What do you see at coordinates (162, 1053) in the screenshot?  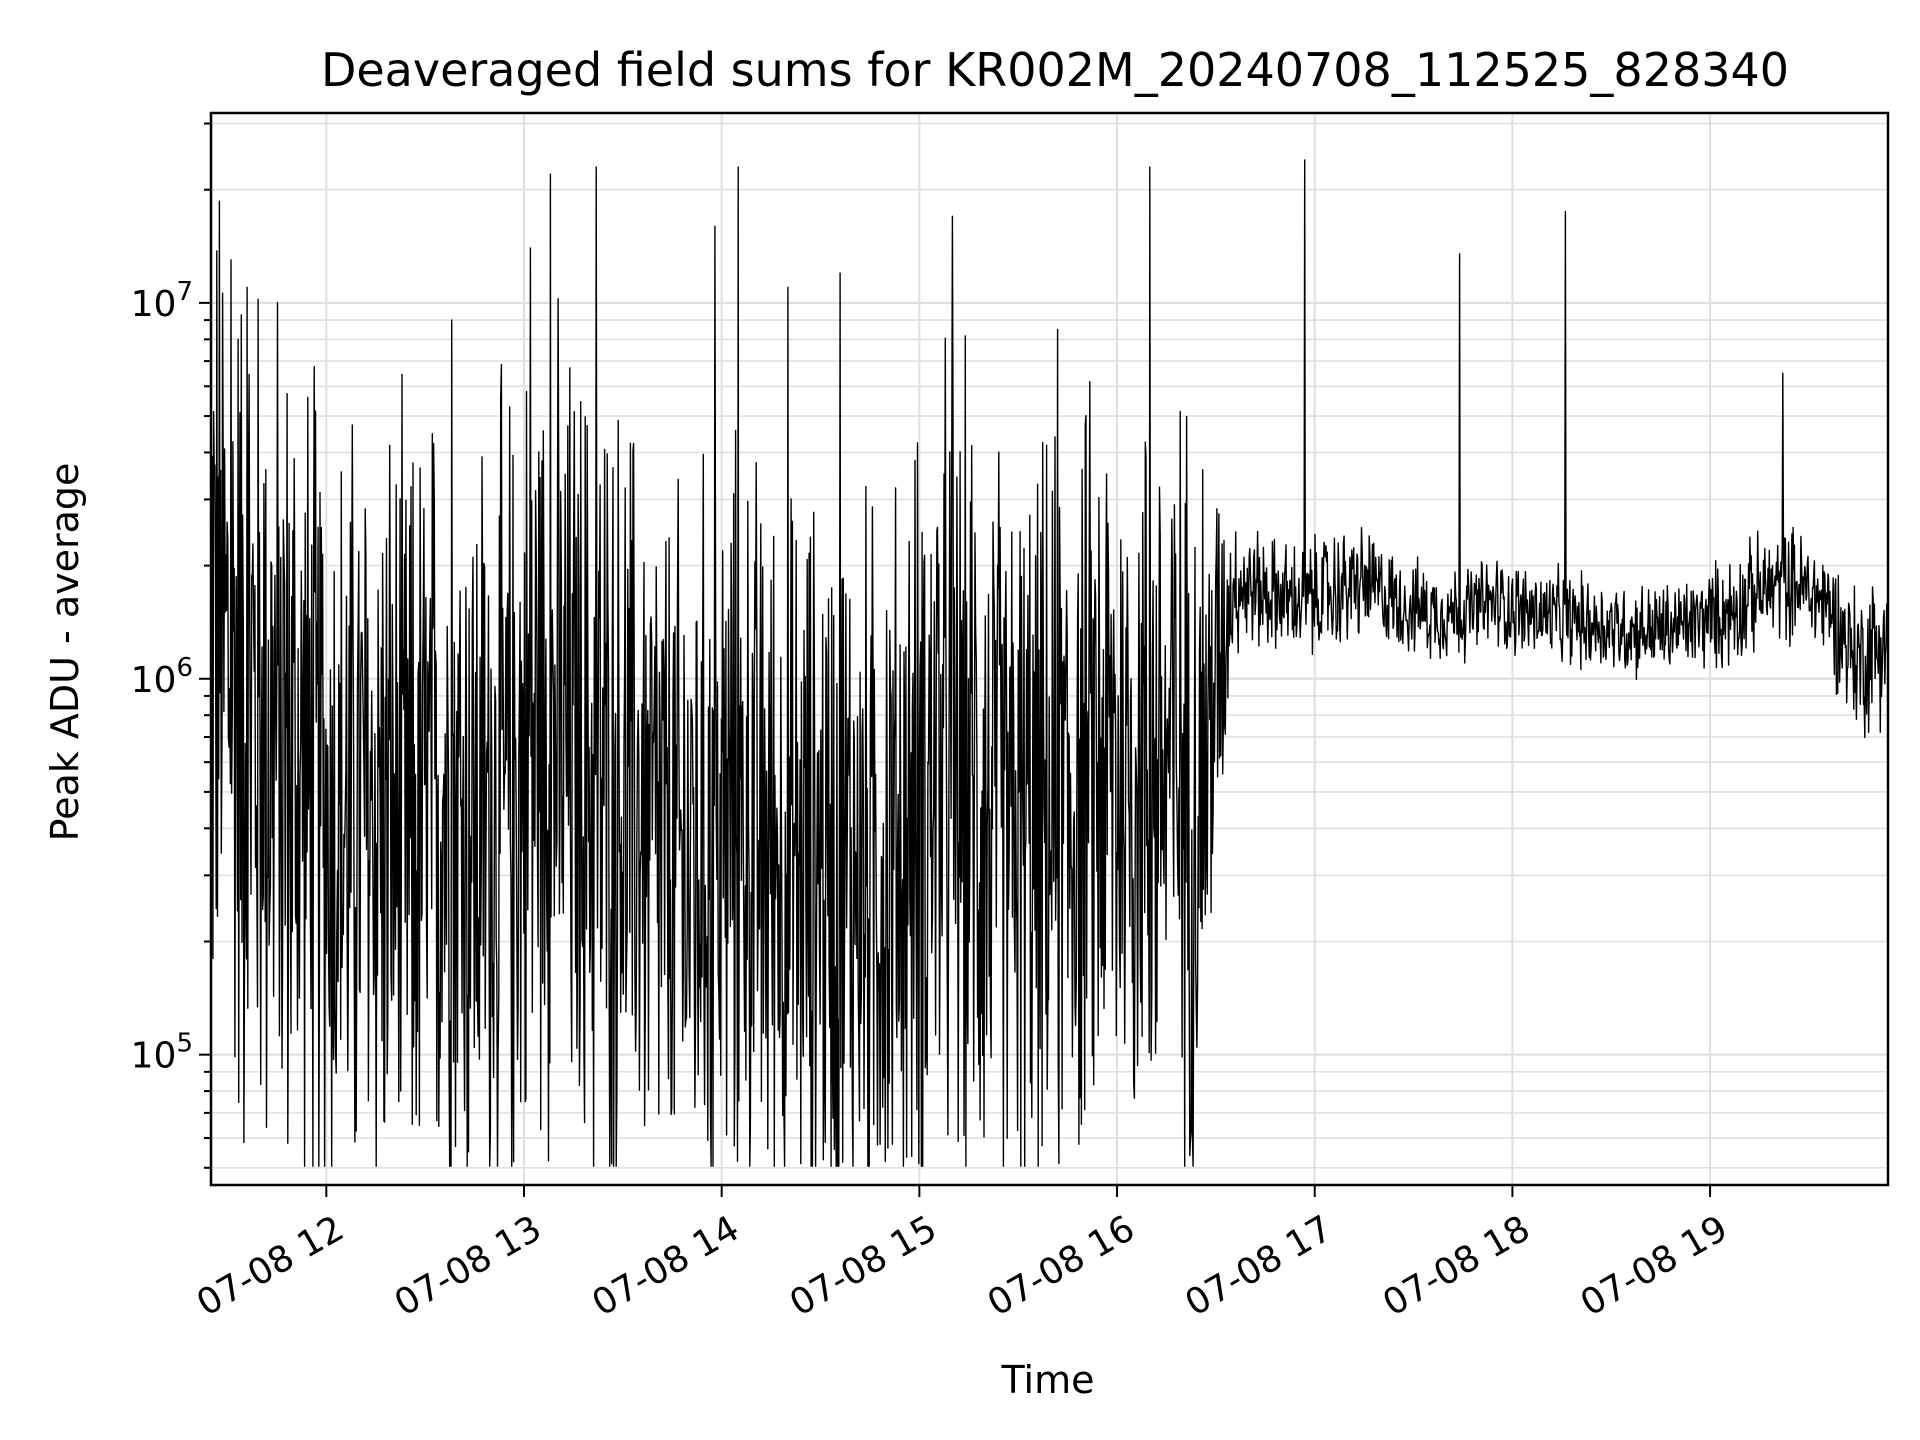 I see `y-tick-label: 10⁵` at bounding box center [162, 1053].